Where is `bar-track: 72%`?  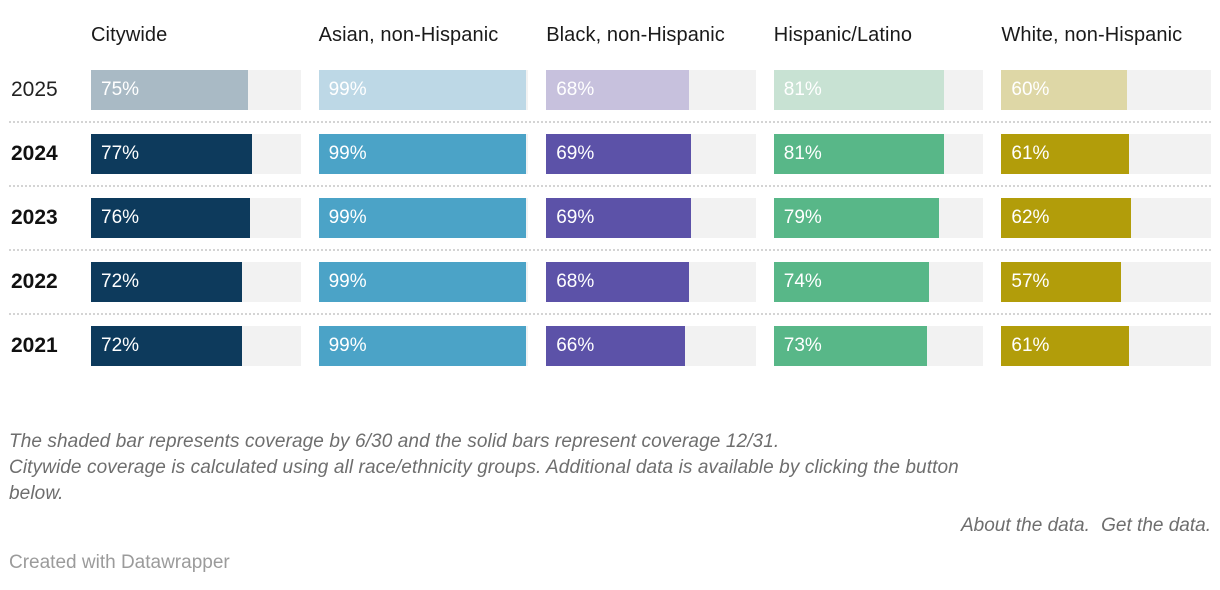 bar-track: 72% is located at coordinates (196, 282).